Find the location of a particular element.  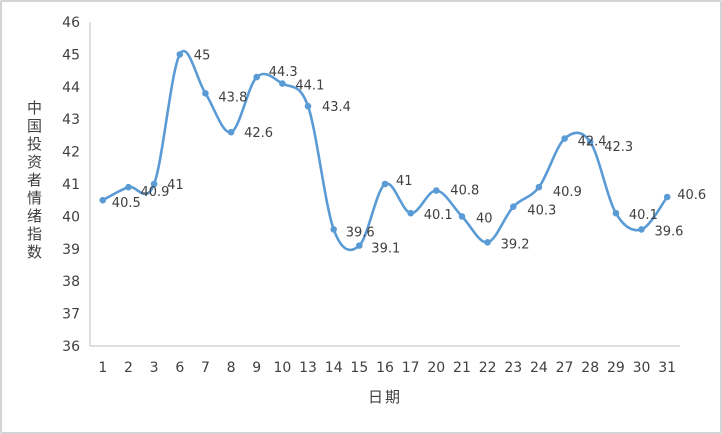

data-label: 44.3 is located at coordinates (283, 72).